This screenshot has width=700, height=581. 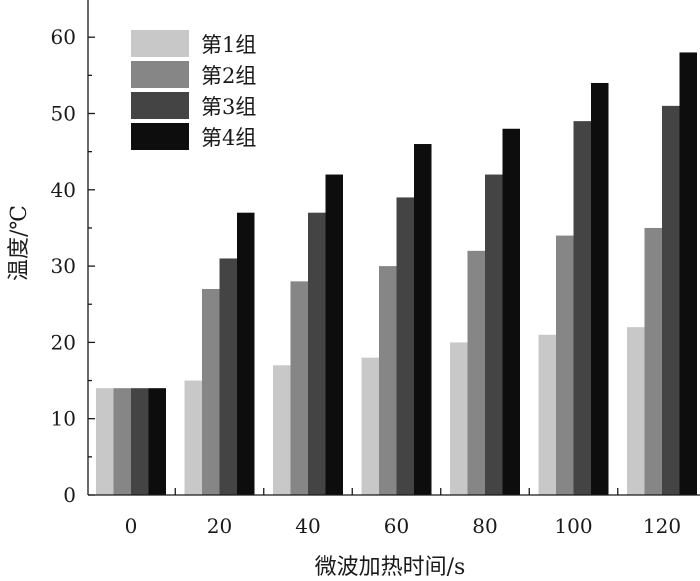 I want to click on legend-swatch-series2, so click(x=160, y=74).